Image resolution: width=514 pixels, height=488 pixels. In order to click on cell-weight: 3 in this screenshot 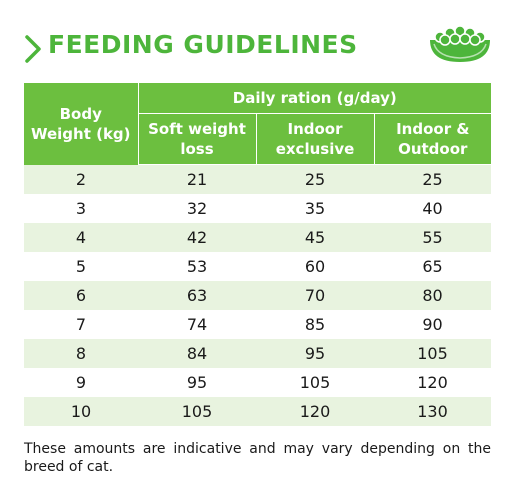, I will do `click(81, 208)`.